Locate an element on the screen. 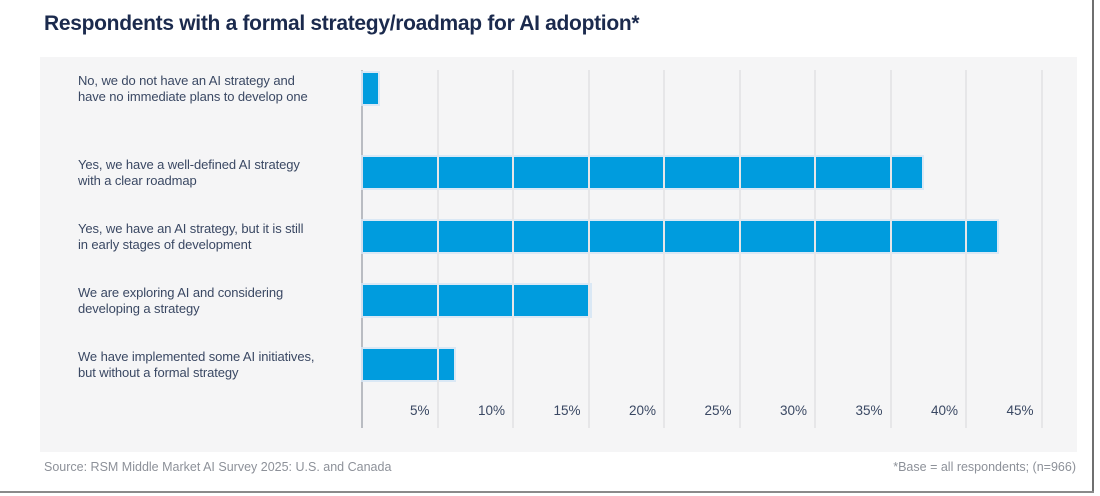  bar-early-stage-strategy is located at coordinates (680, 236).